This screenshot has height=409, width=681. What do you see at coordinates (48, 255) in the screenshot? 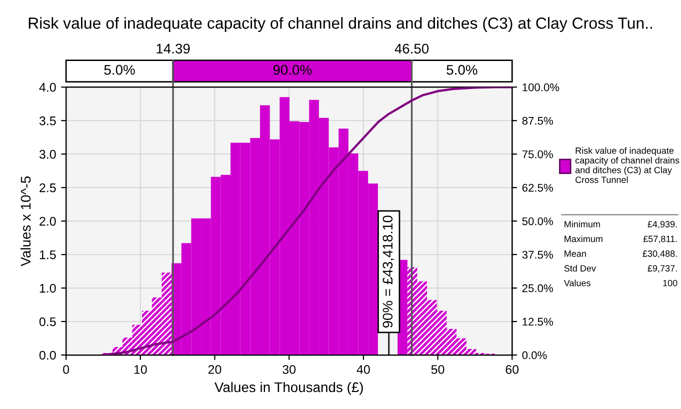
I see `y-tick-label: 1.5` at bounding box center [48, 255].